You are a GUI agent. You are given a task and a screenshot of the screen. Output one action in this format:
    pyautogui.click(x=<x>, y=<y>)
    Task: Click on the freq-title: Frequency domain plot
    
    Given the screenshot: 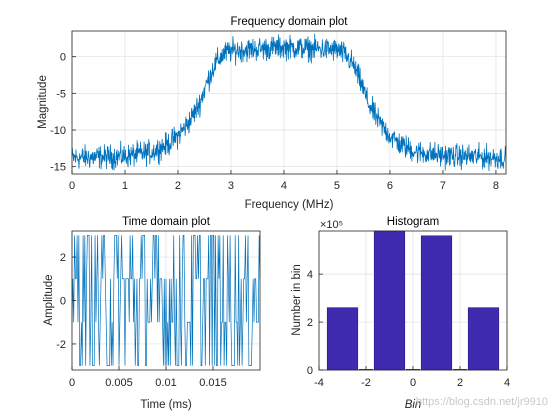 What is the action you would take?
    pyautogui.click(x=290, y=22)
    